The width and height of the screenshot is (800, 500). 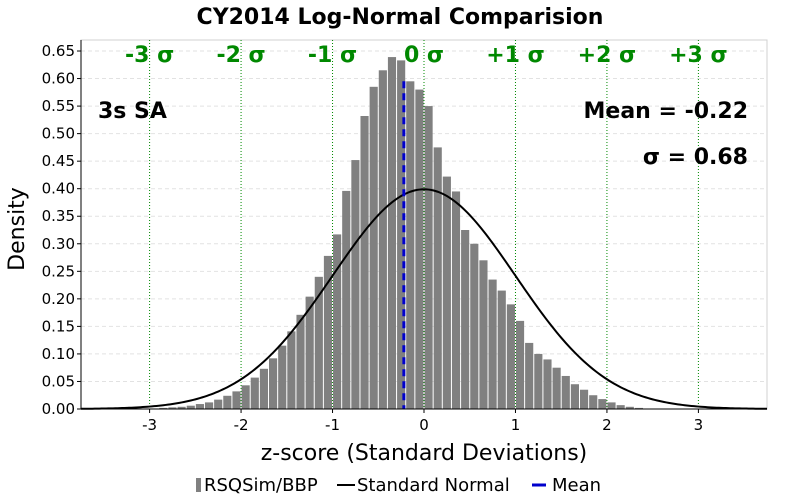 What do you see at coordinates (424, 453) in the screenshot?
I see `x-axis-label: z-score (Standard Deviations)` at bounding box center [424, 453].